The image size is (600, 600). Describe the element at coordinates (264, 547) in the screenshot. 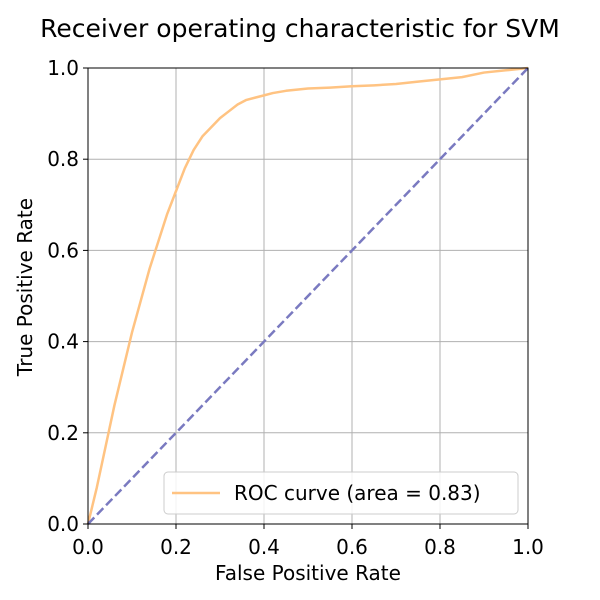

I see `x-tick-label: 0.4` at that location.